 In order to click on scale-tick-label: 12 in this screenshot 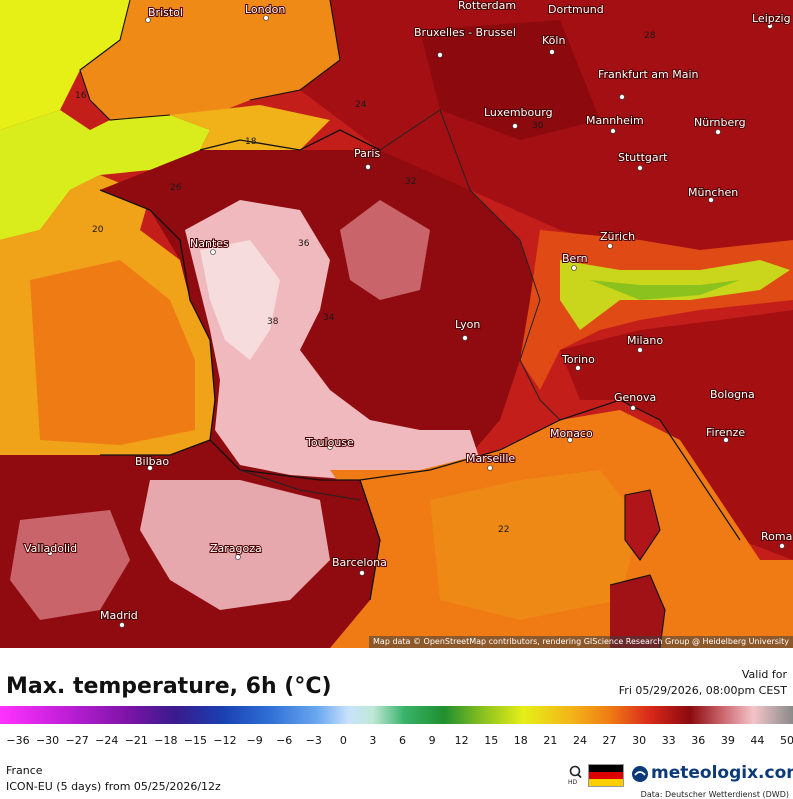, I will do `click(461, 740)`.